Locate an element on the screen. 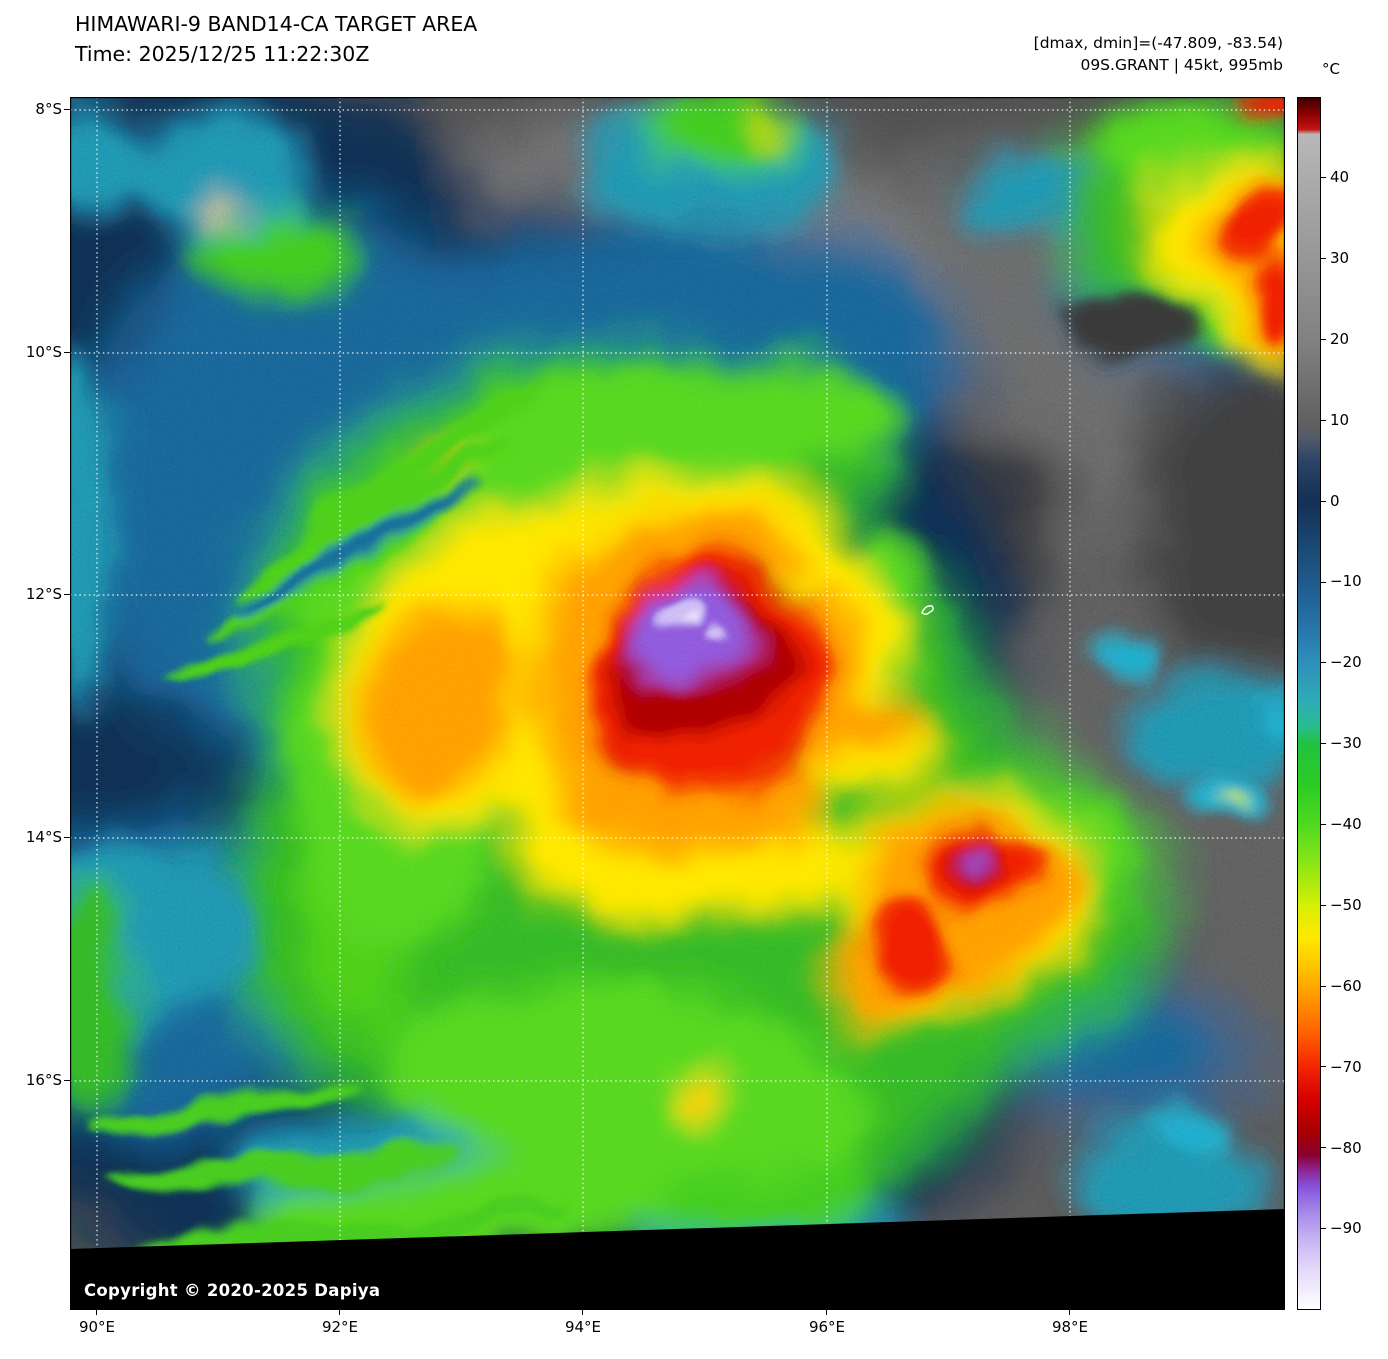 Image resolution: width=1388 pixels, height=1359 pixels. lat-tick-label: 10°S is located at coordinates (43, 352).